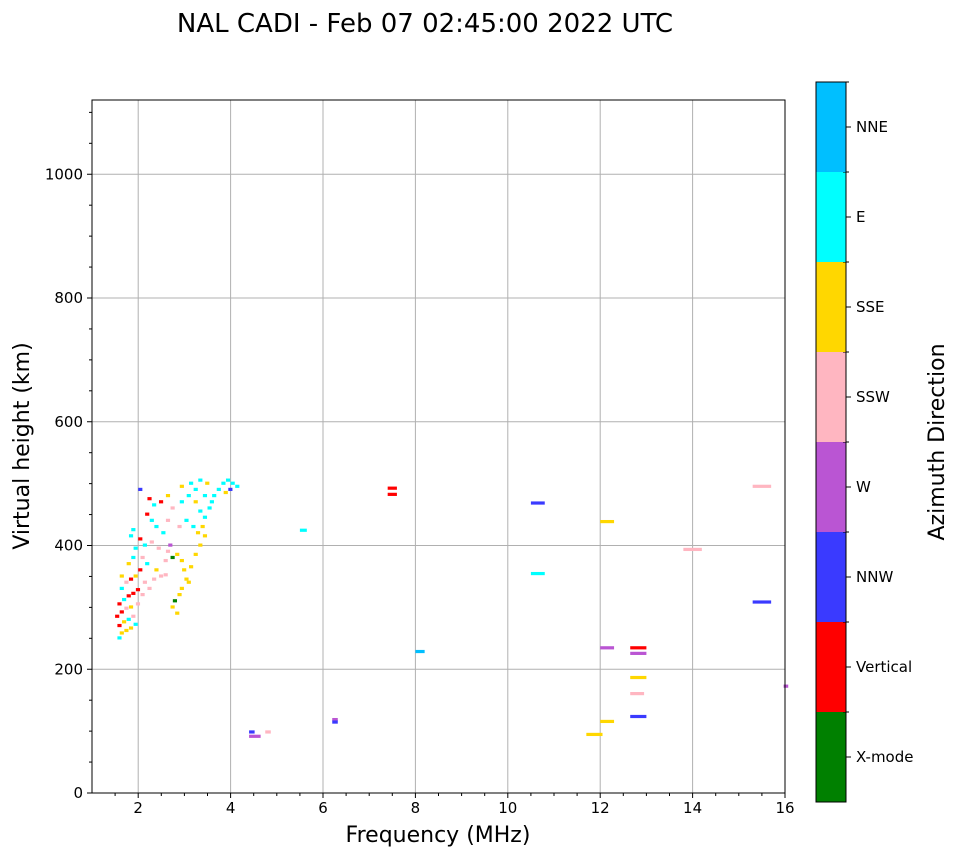 Image resolution: width=958 pixels, height=857 pixels. Describe the element at coordinates (884, 667) in the screenshot. I see `colorbar-tick-label: Vertical` at that location.